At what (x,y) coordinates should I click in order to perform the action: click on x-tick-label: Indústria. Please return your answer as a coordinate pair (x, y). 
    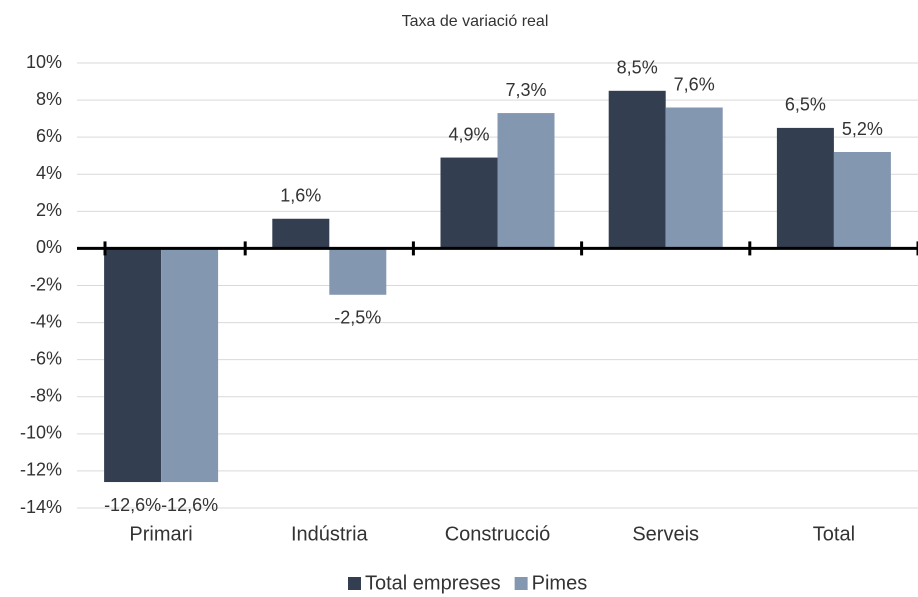
    Looking at the image, I should click on (330, 534).